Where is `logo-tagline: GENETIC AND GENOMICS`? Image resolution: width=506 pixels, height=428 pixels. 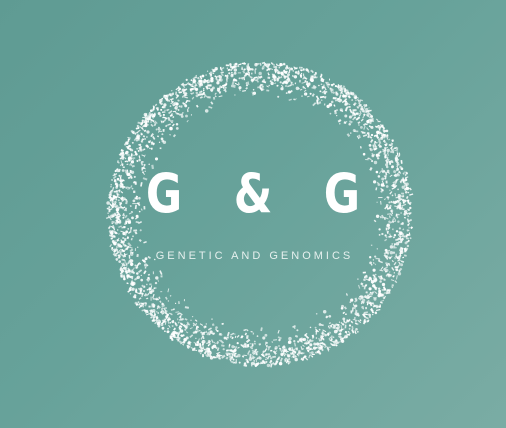
logo-tagline: GENETIC AND GENOMICS is located at coordinates (254, 256).